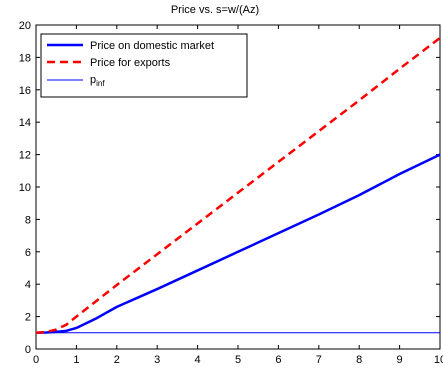 The height and width of the screenshot is (369, 443). I want to click on x-tick-label: 2, so click(117, 360).